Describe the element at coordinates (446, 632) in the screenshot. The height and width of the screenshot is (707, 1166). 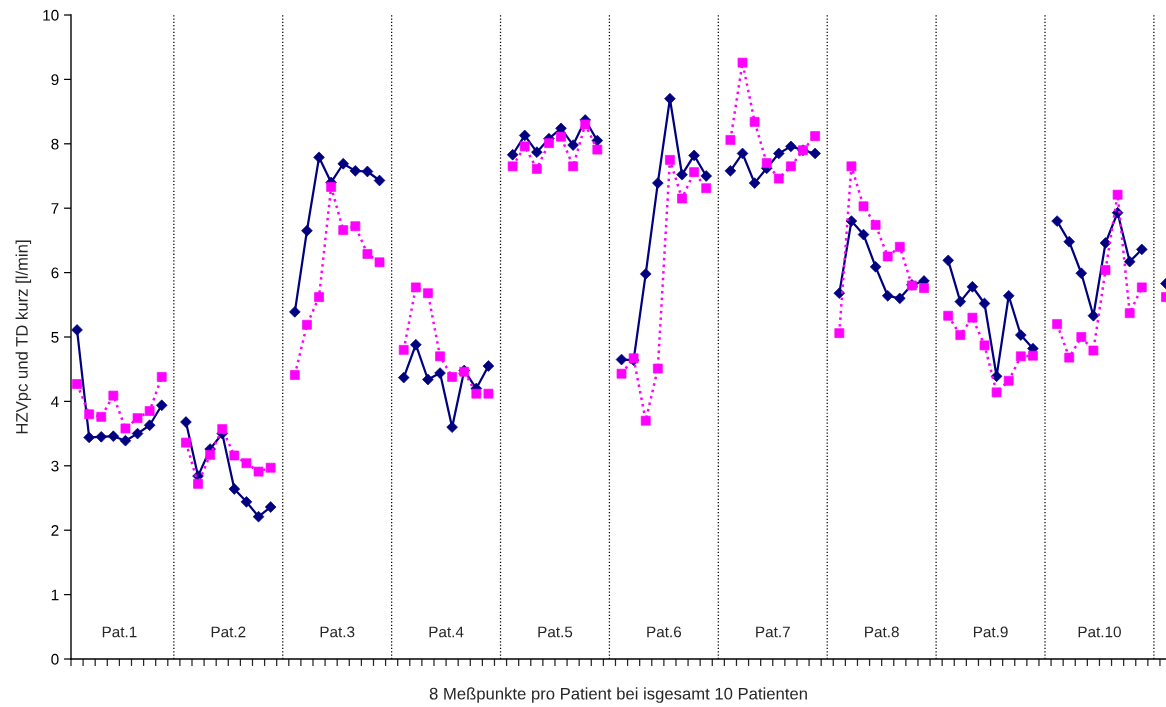
I see `annotation: Pat.4` at that location.